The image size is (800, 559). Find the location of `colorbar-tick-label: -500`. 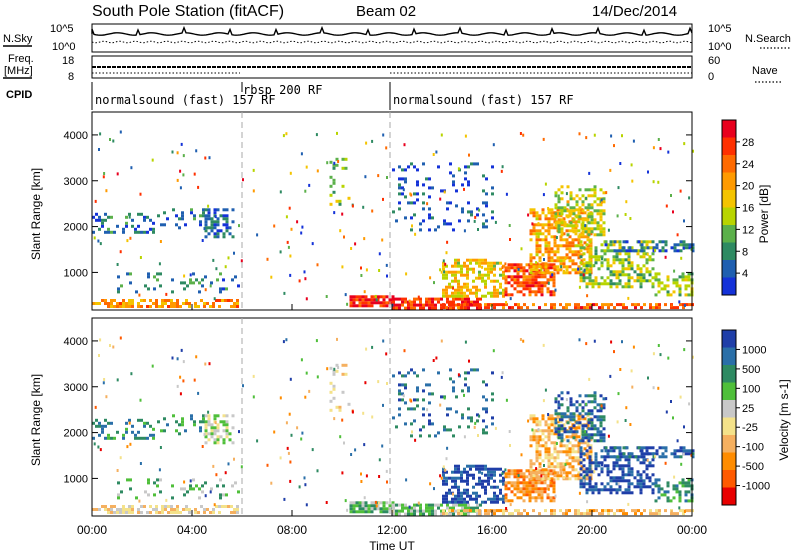

colorbar-tick-label: -500 is located at coordinates (753, 467).